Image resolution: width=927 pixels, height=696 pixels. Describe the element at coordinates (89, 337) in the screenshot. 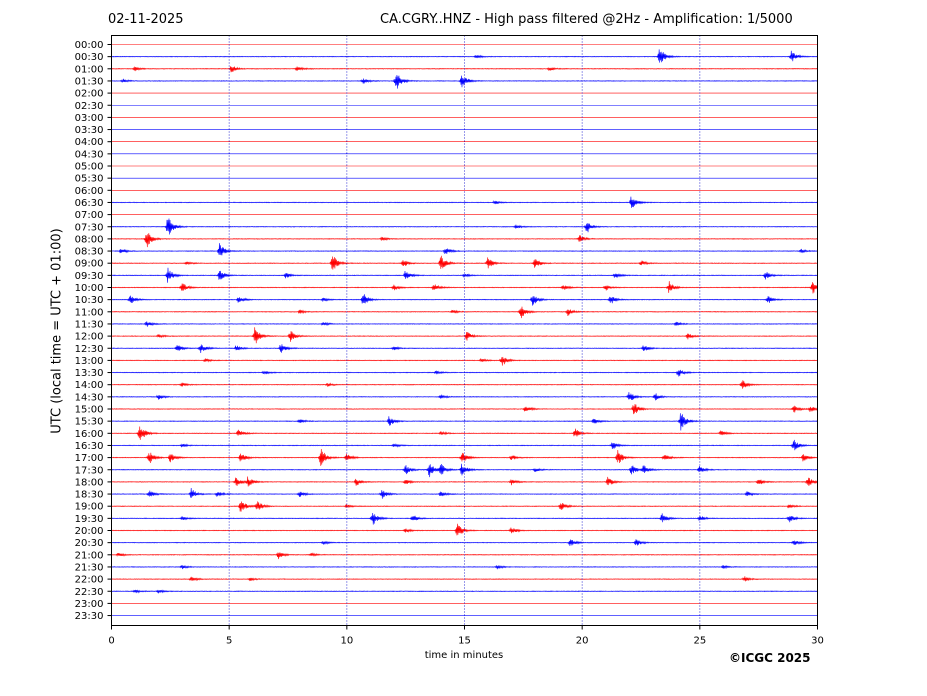

I see `y-tick-label: 12:00` at that location.